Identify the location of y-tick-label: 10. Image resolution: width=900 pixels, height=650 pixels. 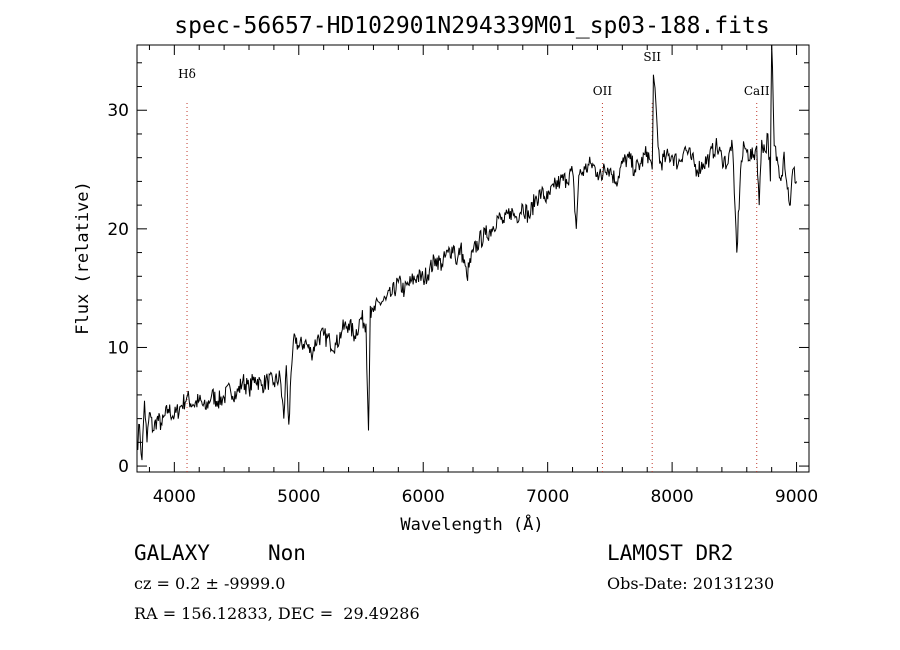
(118, 348).